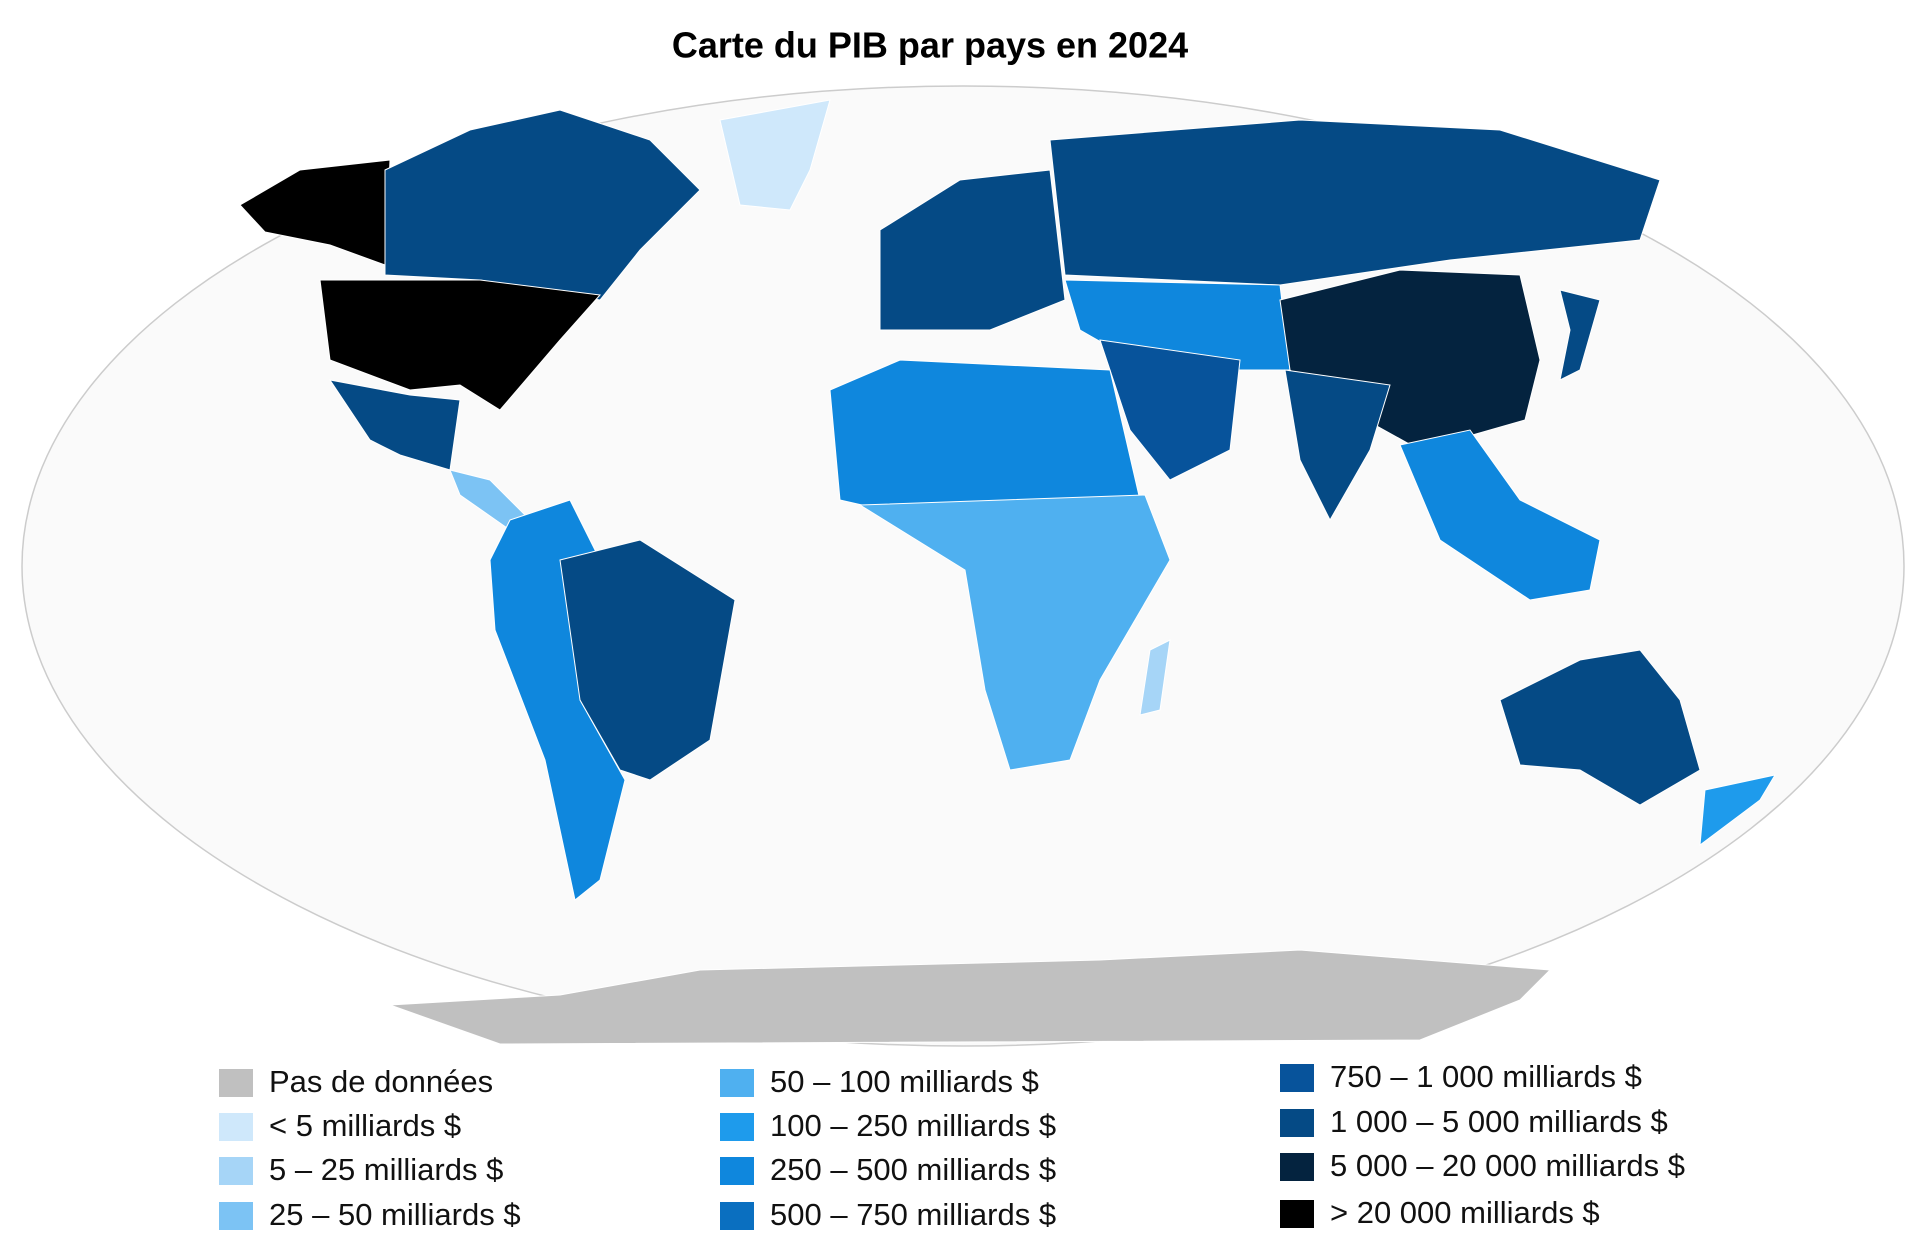 The height and width of the screenshot is (1251, 1920). I want to click on legend-label: 250 – 500 milliards $, so click(913, 1169).